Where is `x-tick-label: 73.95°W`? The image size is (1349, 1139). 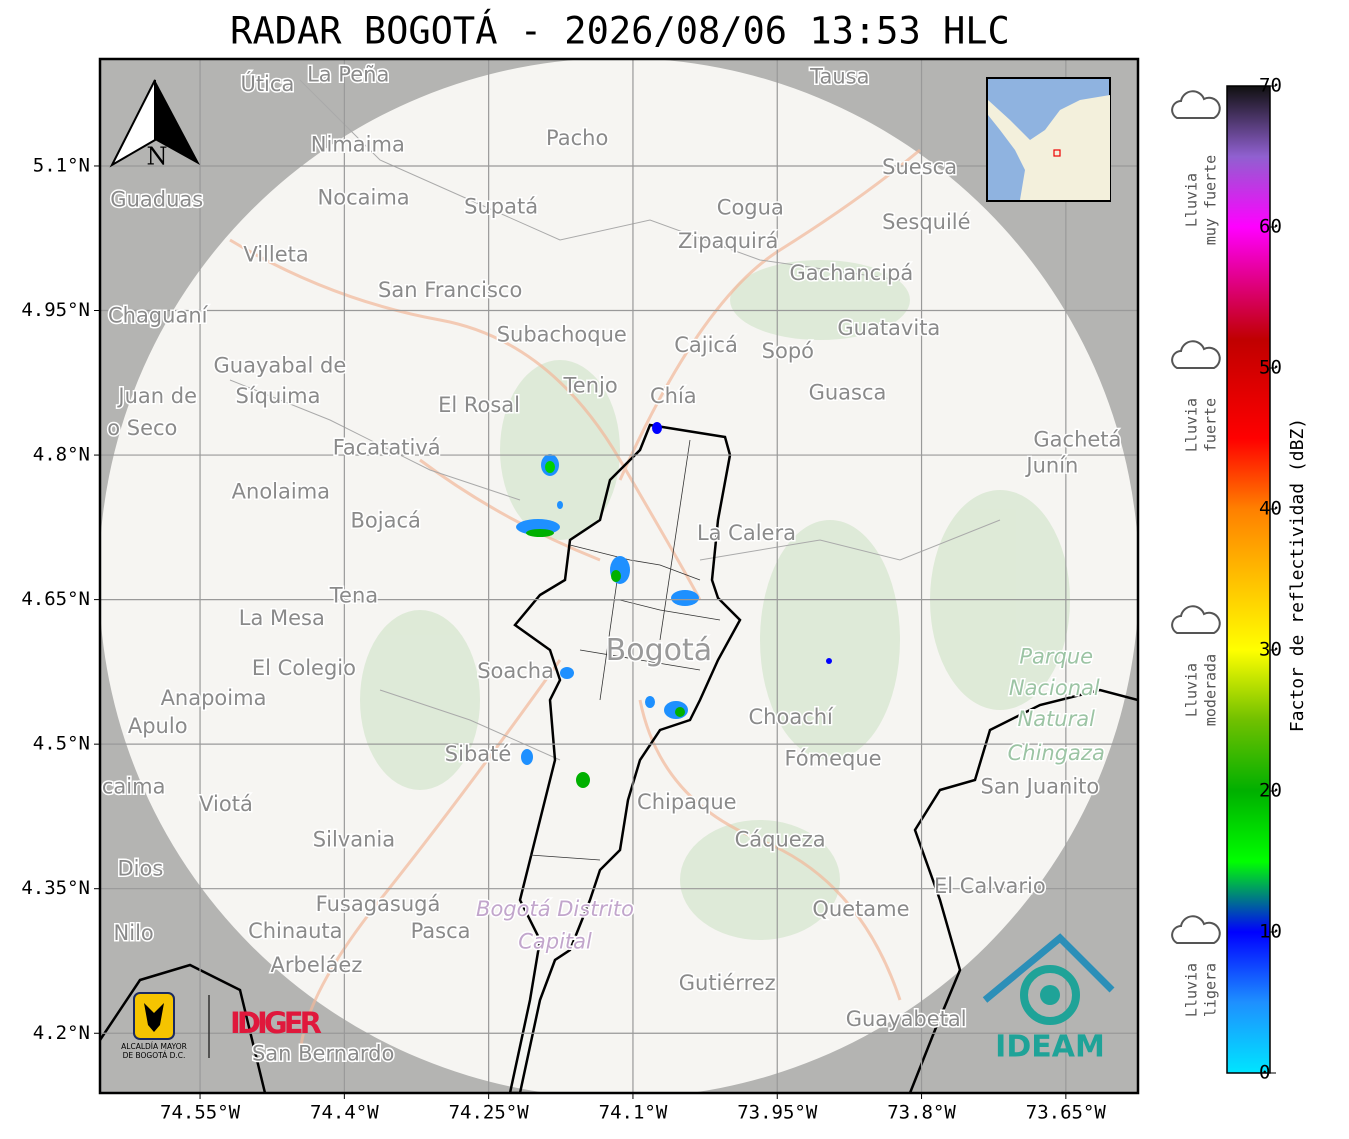
x-tick-label: 73.95°W is located at coordinates (777, 1113).